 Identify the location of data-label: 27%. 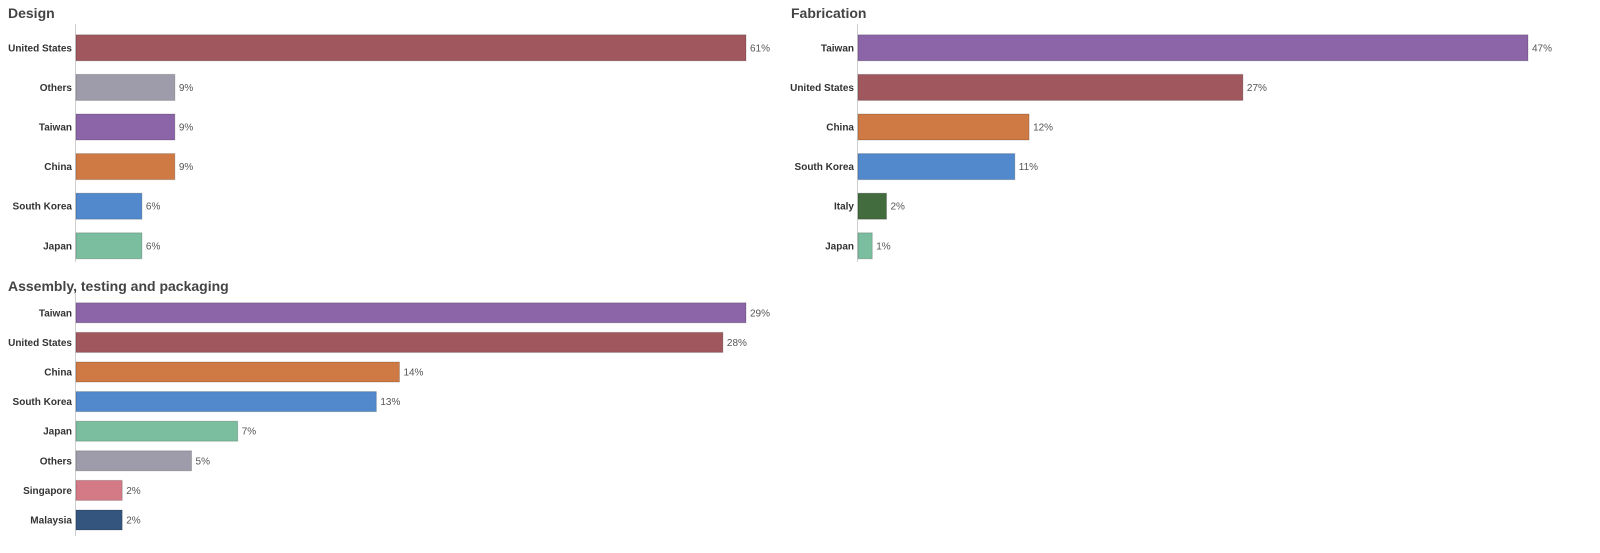
(1257, 88).